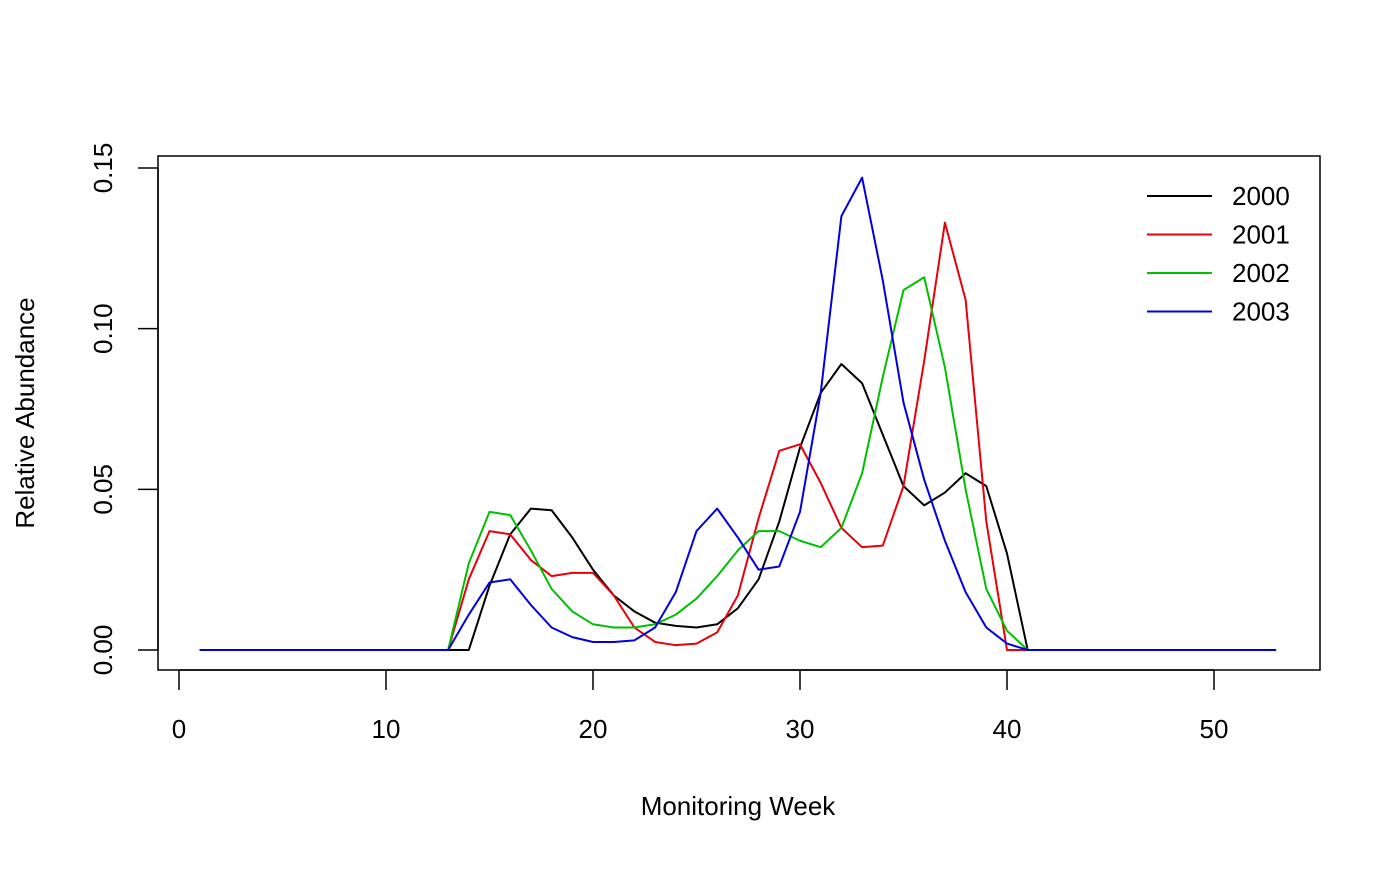  What do you see at coordinates (1261, 235) in the screenshot?
I see `legend-label-2001: 2001` at bounding box center [1261, 235].